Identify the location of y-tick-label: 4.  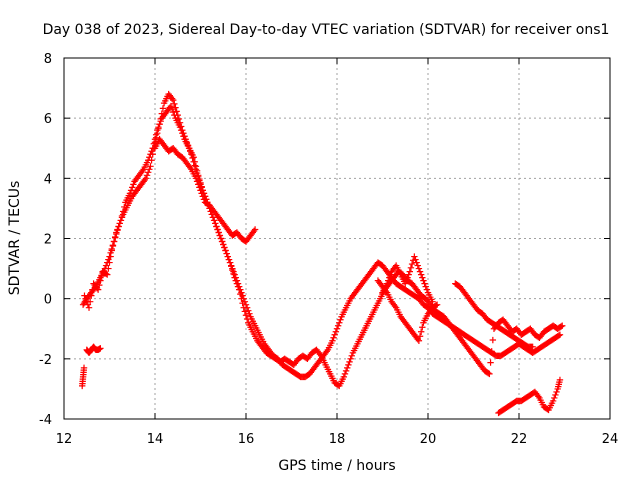
(48, 179).